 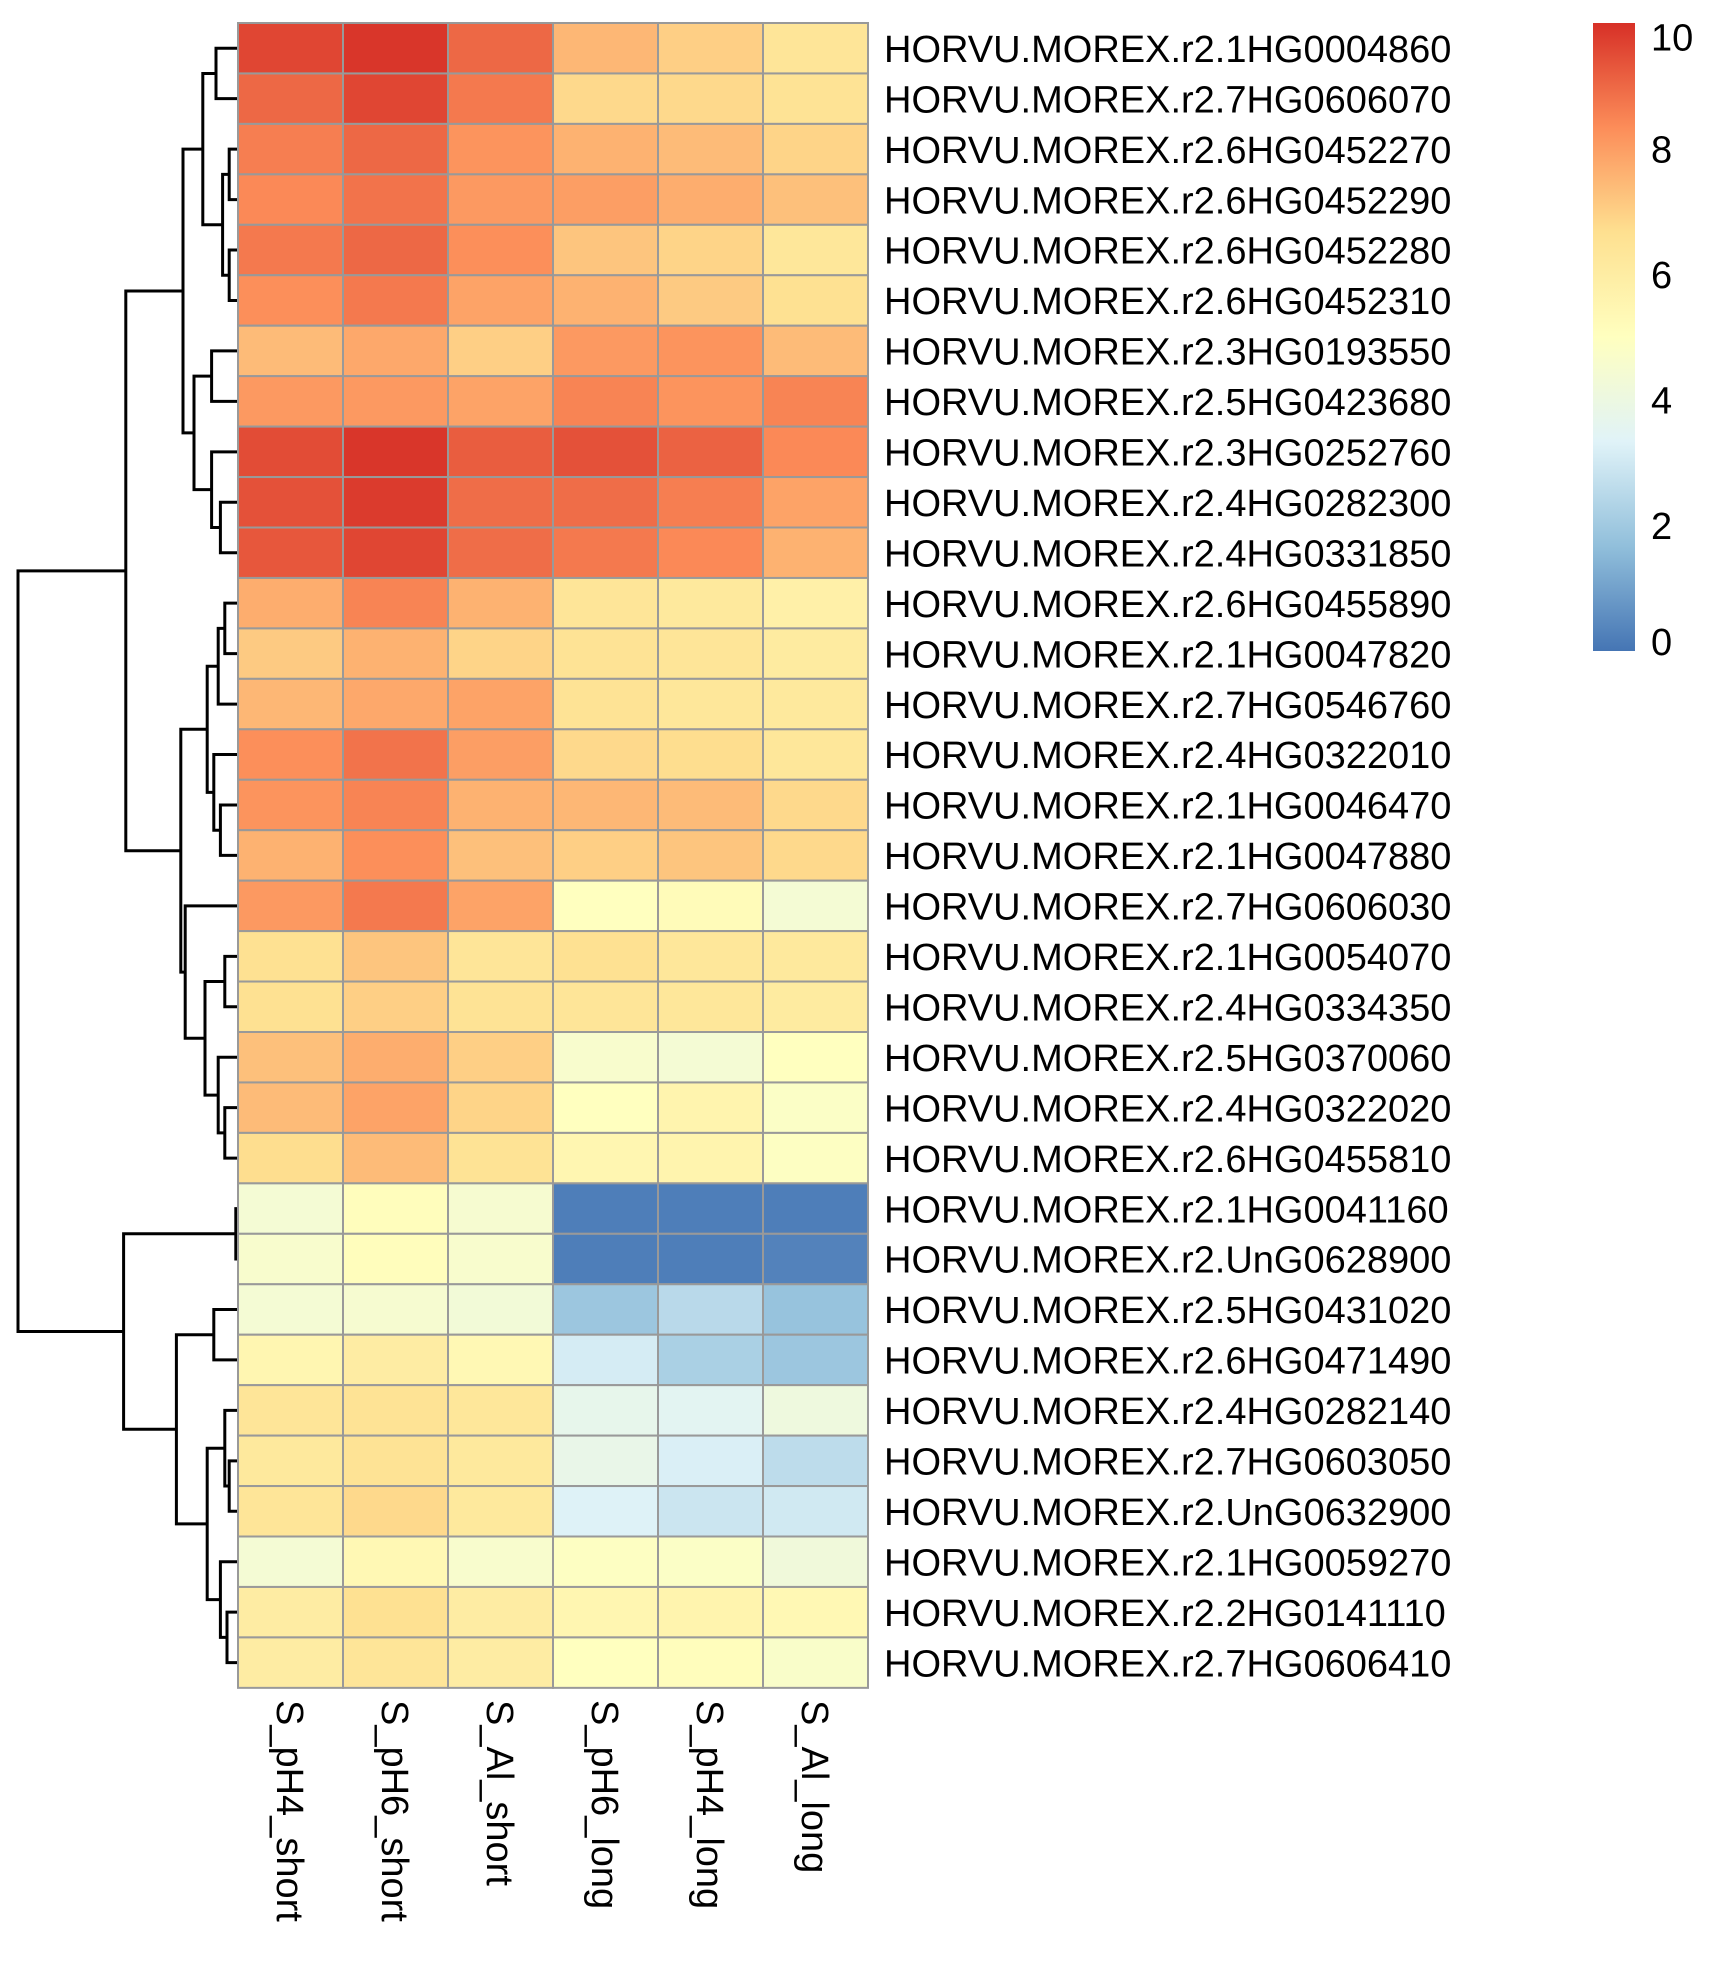 I want to click on column-label: S_pH4_long, so click(x=709, y=1804).